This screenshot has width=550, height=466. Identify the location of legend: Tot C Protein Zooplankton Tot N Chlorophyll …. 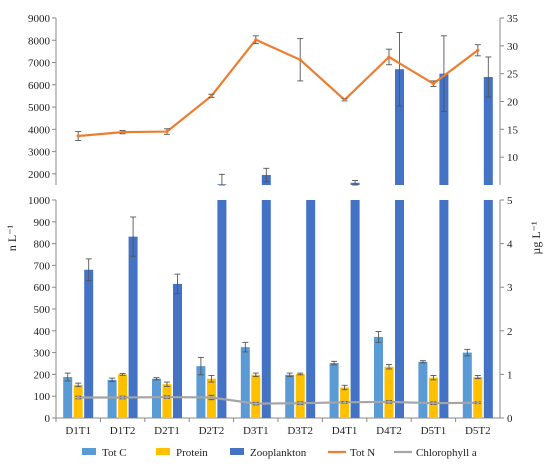
(279, 453).